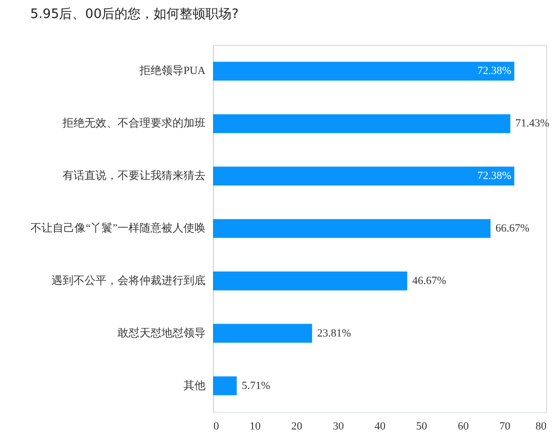  Describe the element at coordinates (217, 426) in the screenshot. I see `x-tick-label: 0` at that location.